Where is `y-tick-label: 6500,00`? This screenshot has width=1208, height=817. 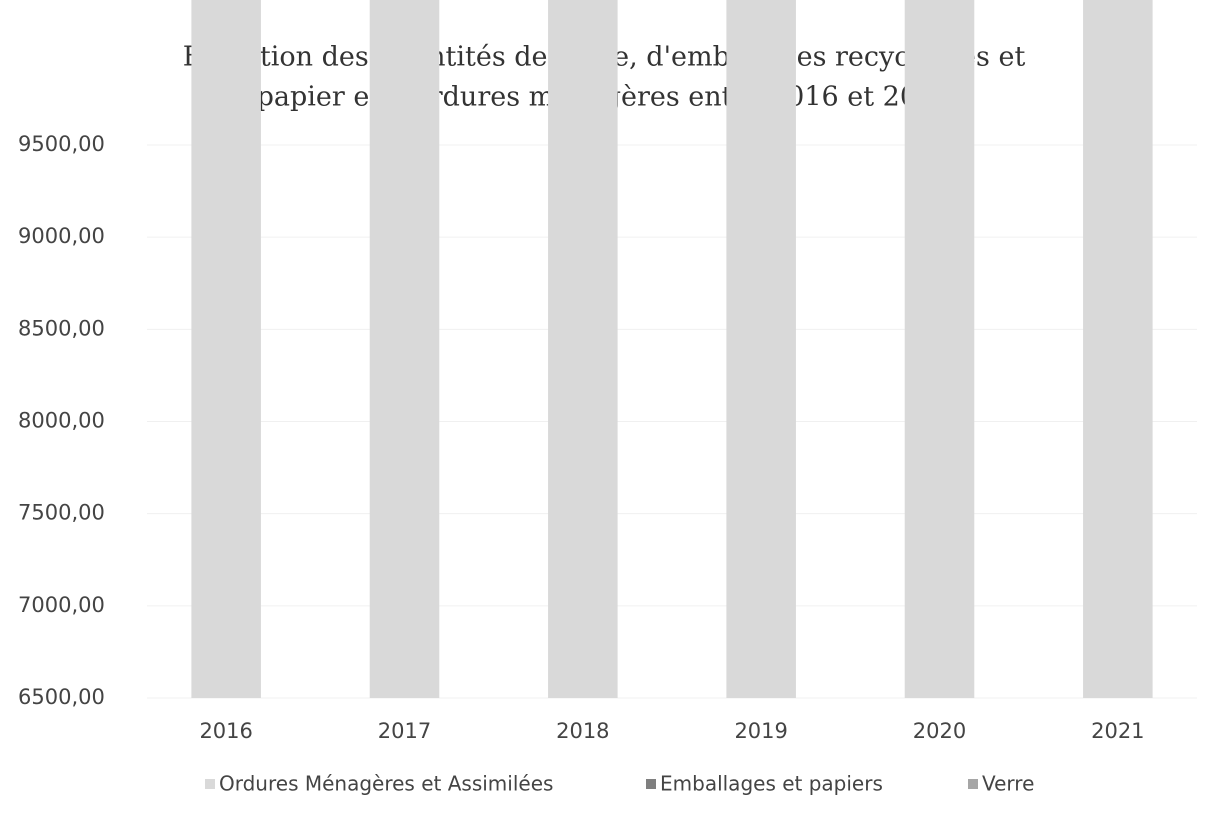 y-tick-label: 6500,00 is located at coordinates (61, 697).